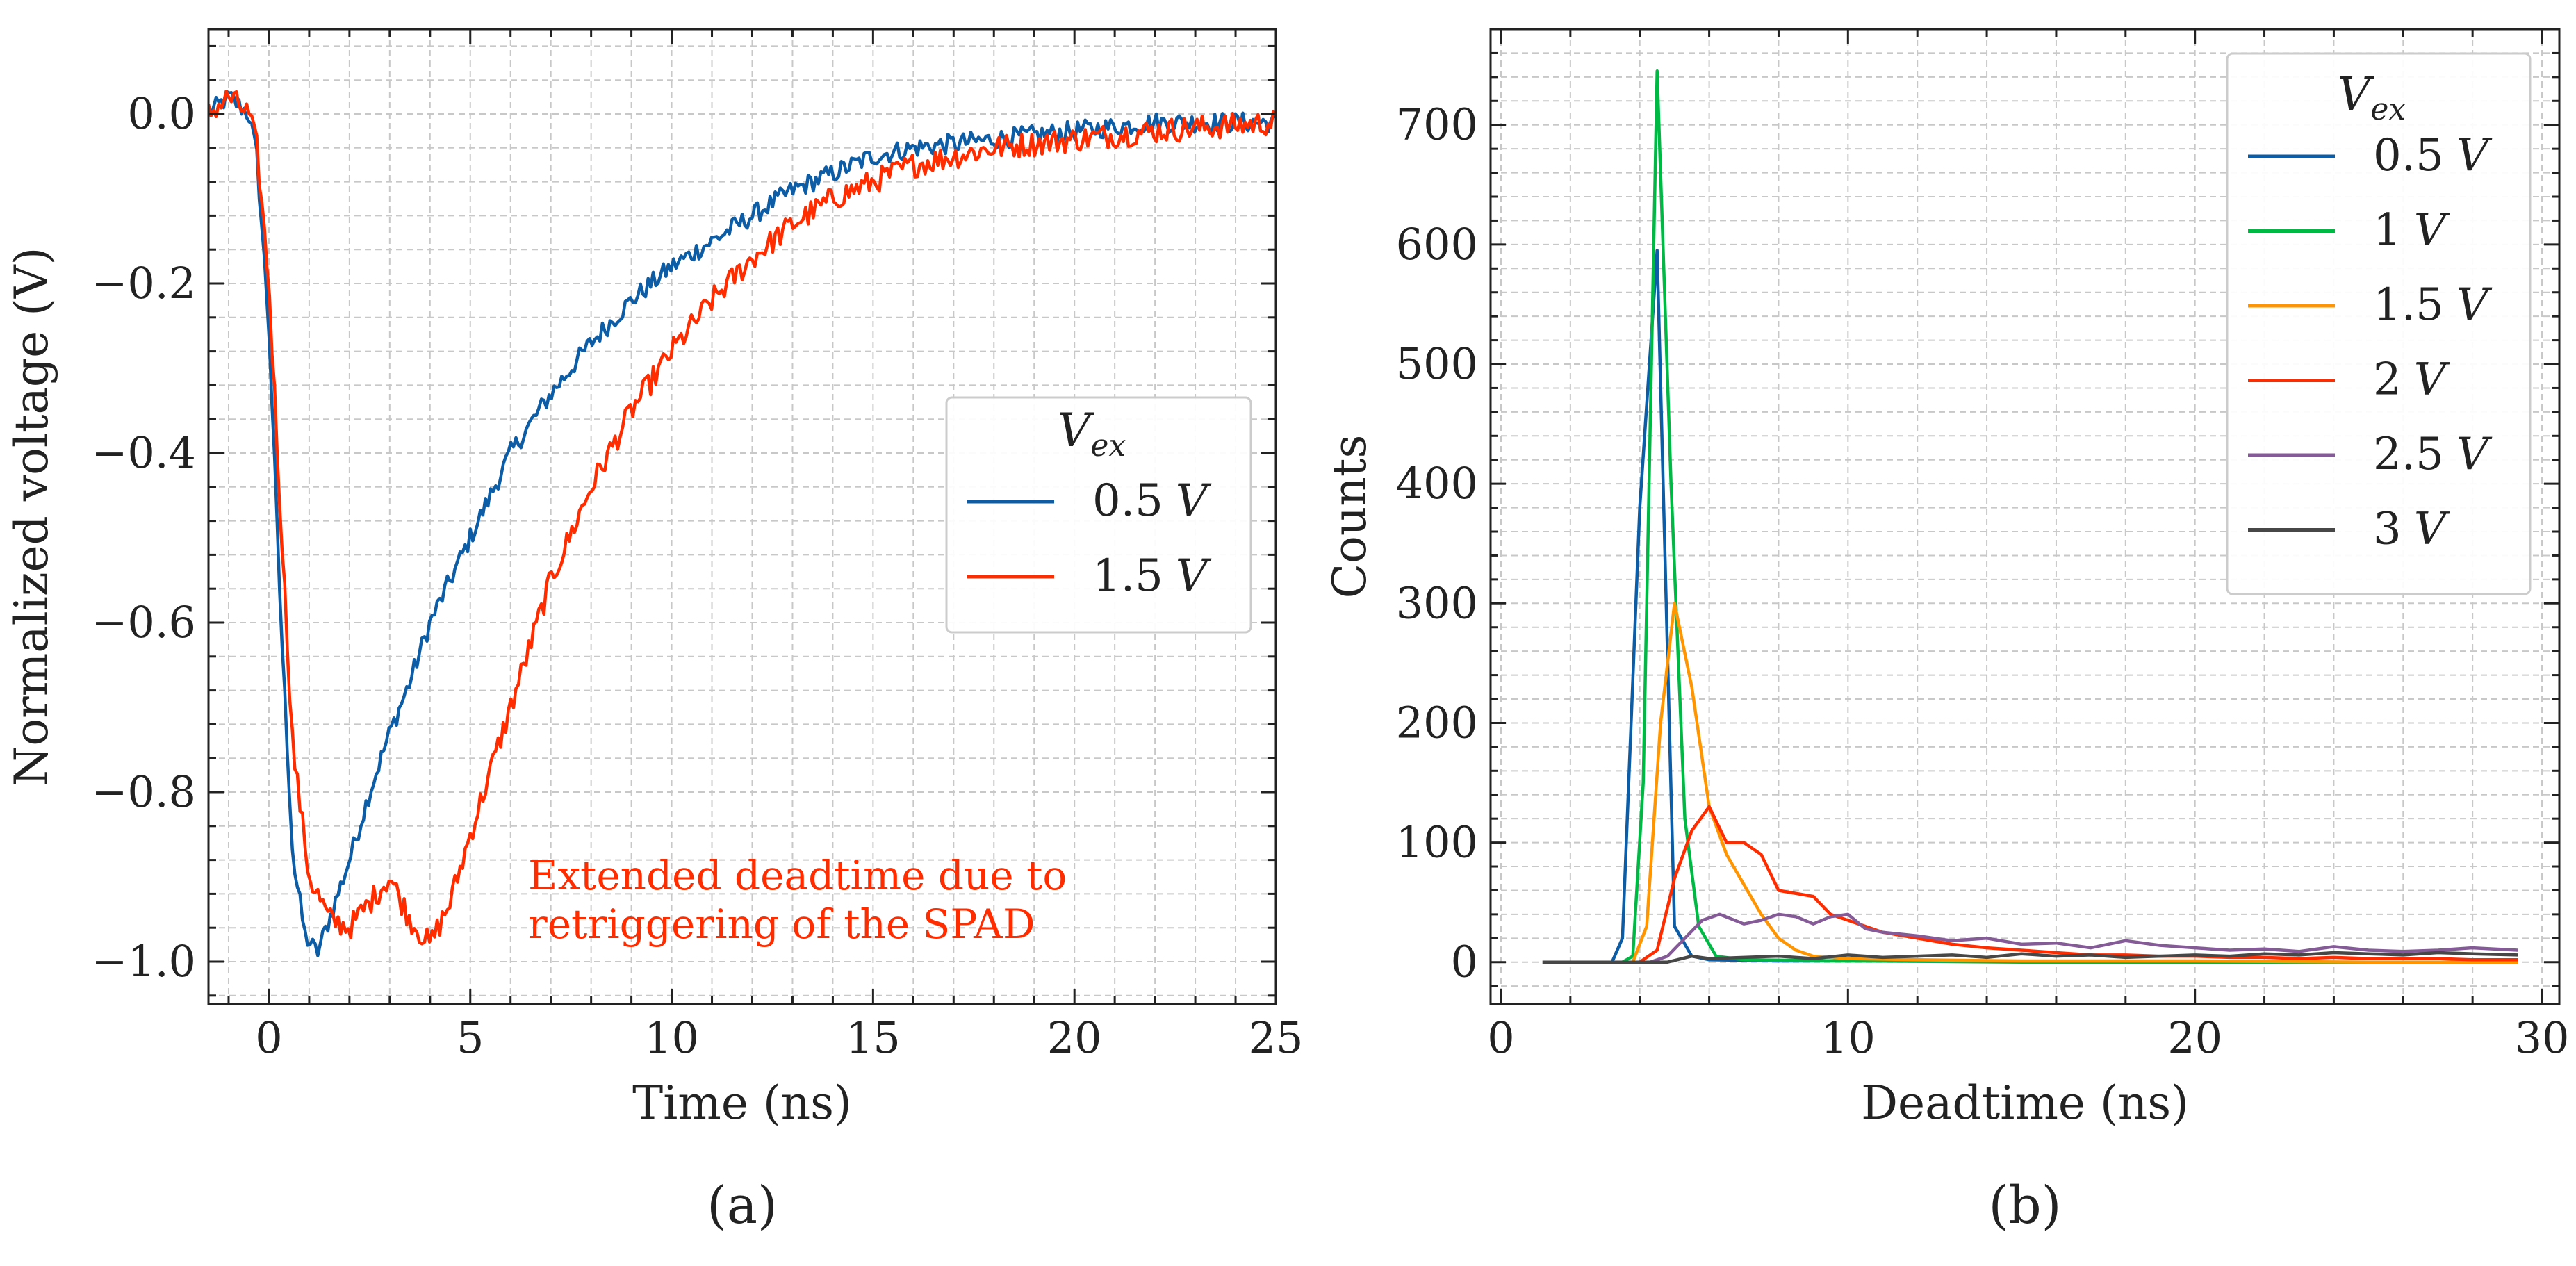  Describe the element at coordinates (143, 622) in the screenshot. I see `y-tick-label: −0.6` at that location.